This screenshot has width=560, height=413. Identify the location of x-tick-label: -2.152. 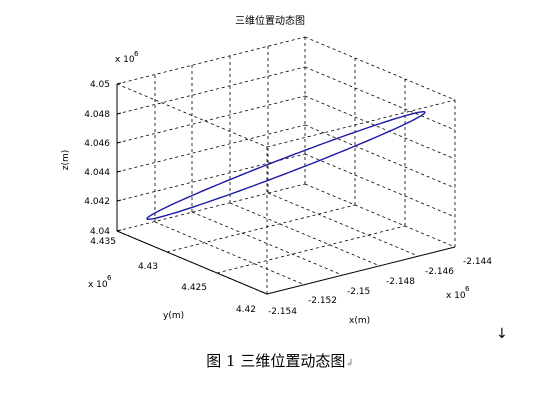
(322, 301).